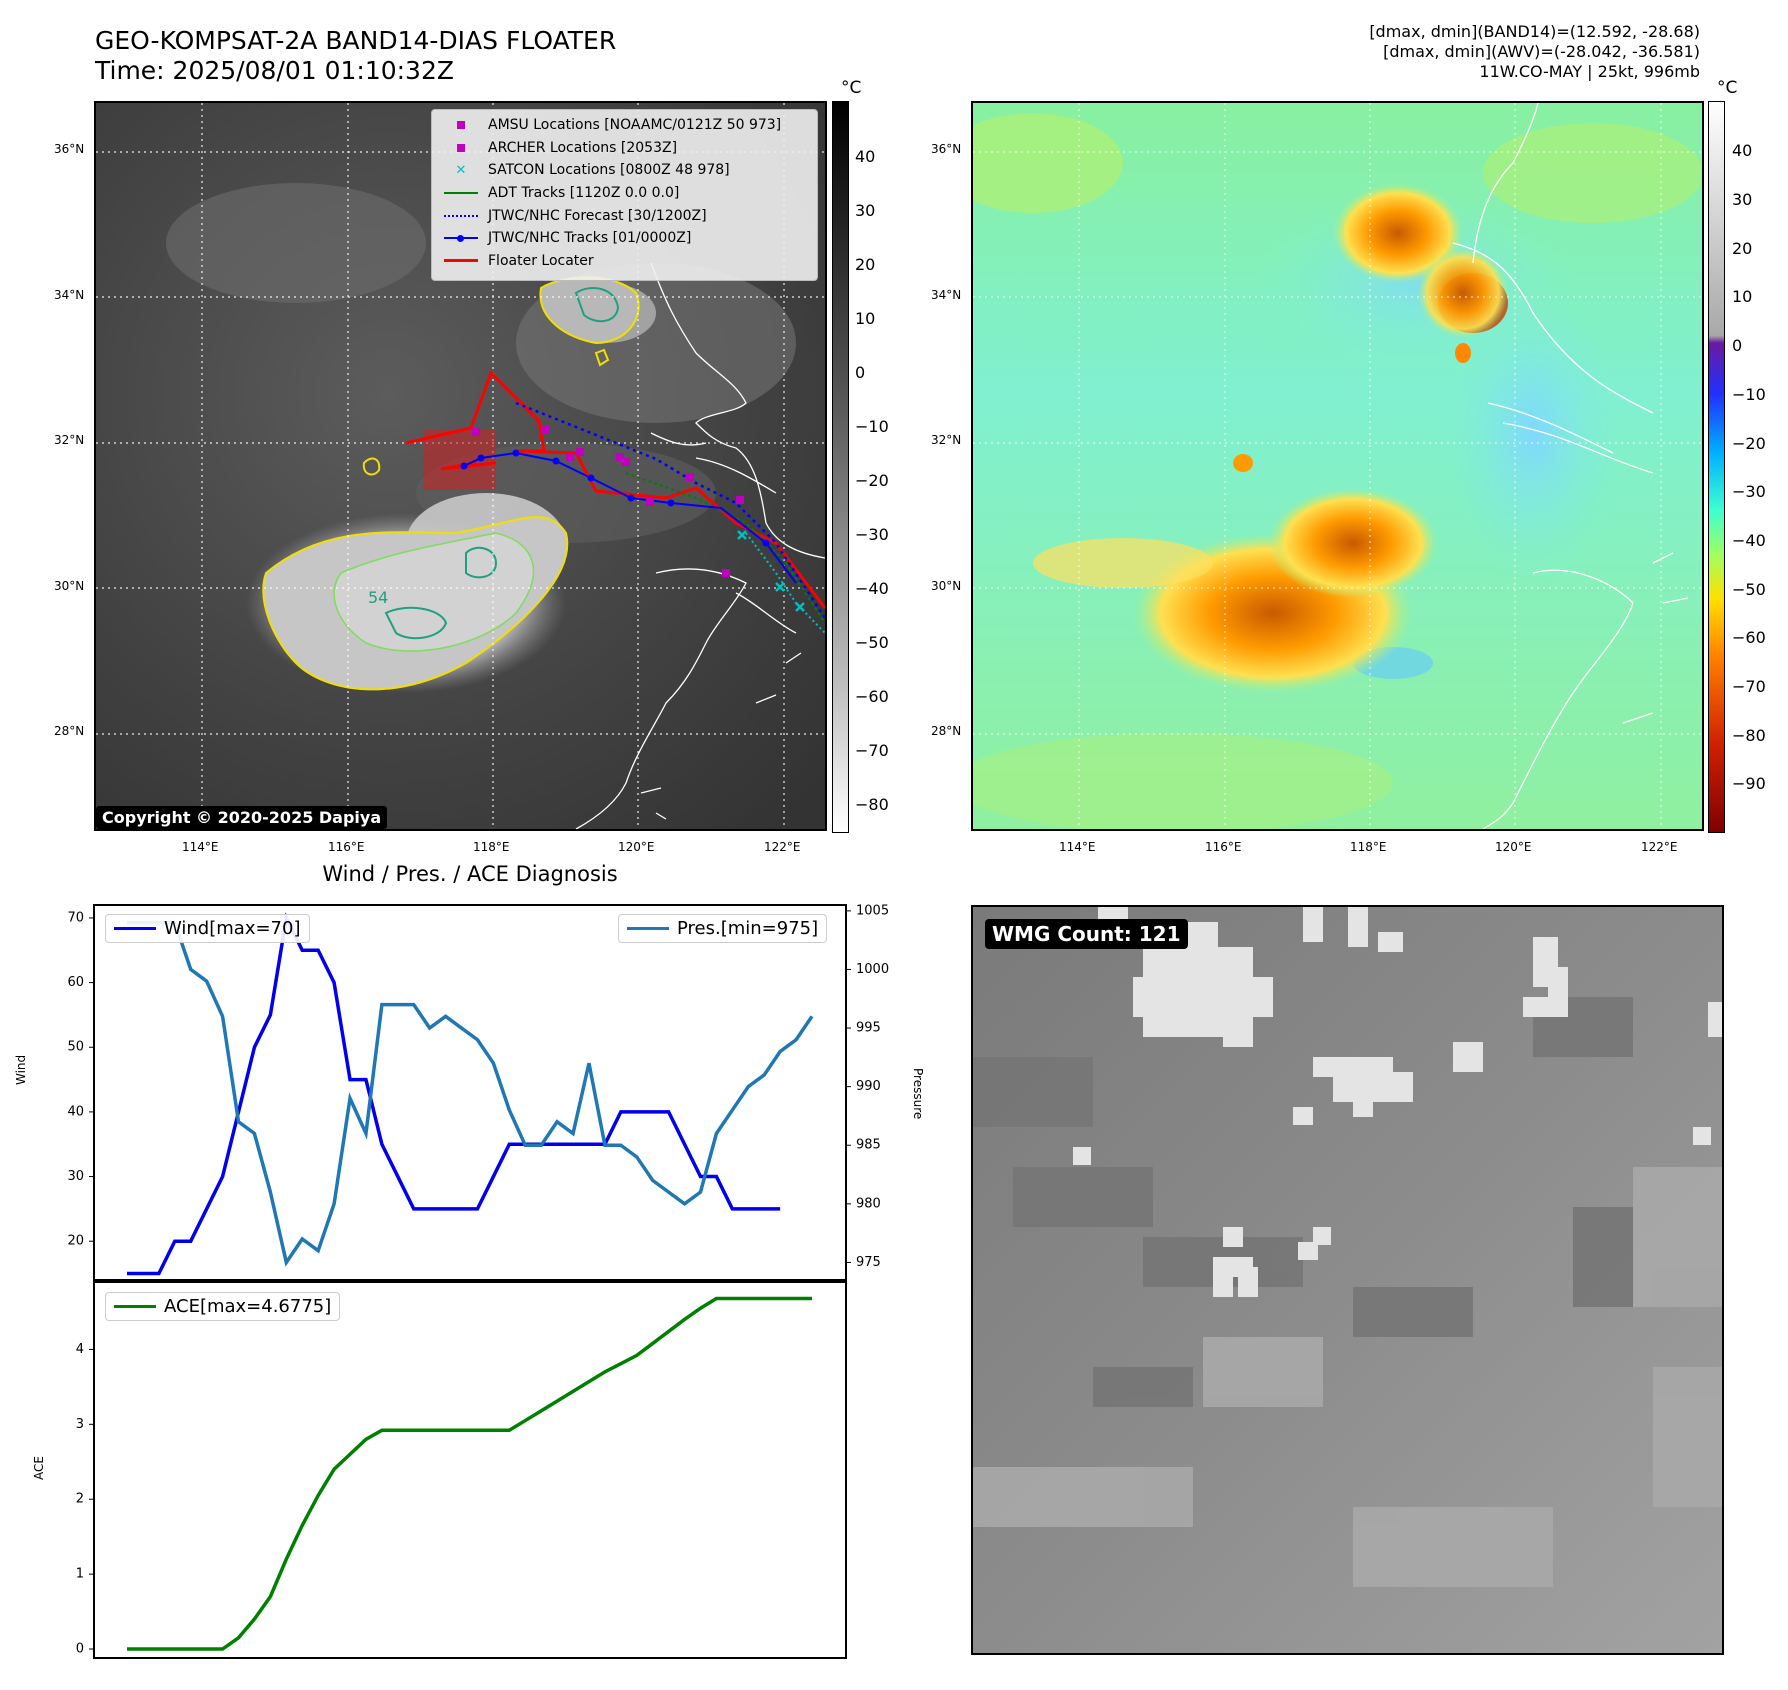 Image resolution: width=1788 pixels, height=1690 pixels. What do you see at coordinates (1223, 847) in the screenshot?
I see `right-lon-116: 116°E` at bounding box center [1223, 847].